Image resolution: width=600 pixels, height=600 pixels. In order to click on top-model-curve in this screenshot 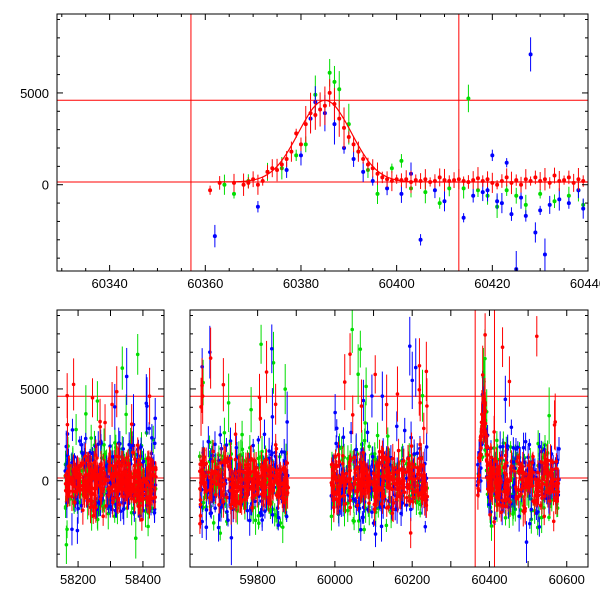, I will do `click(399, 141)`.